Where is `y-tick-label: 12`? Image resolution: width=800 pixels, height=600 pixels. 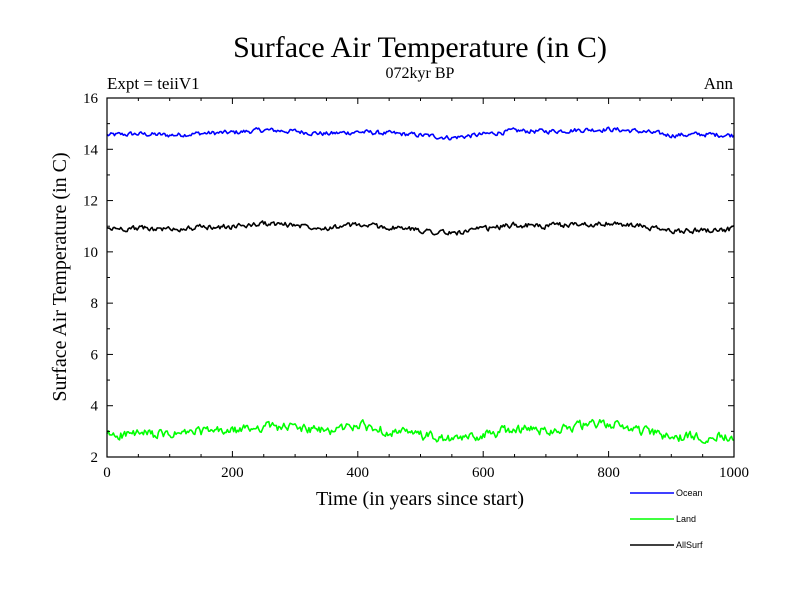
y-tick-label: 12 is located at coordinates (90, 202).